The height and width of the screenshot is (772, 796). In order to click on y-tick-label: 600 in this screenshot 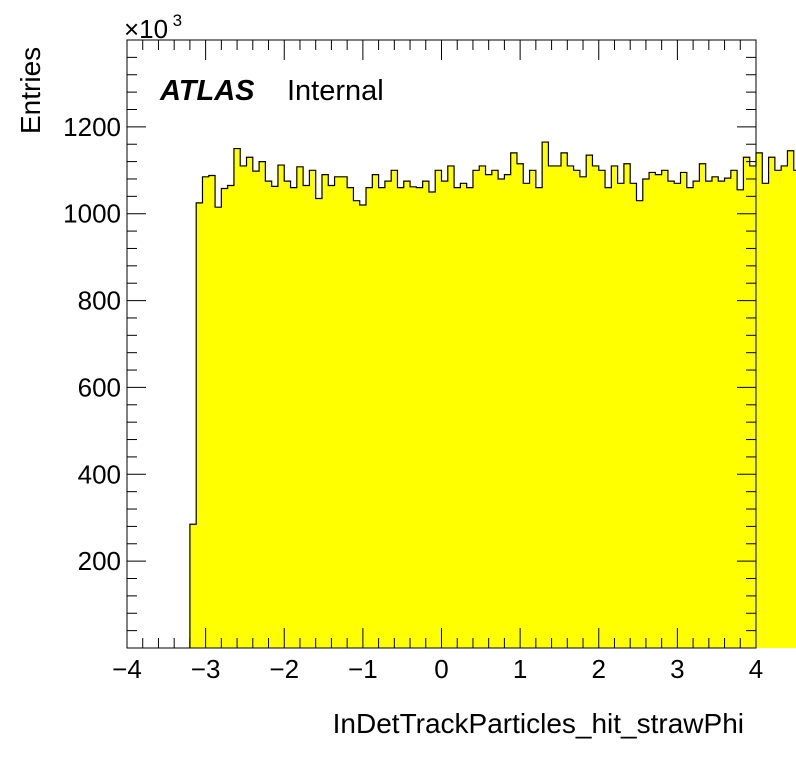, I will do `click(99, 387)`.